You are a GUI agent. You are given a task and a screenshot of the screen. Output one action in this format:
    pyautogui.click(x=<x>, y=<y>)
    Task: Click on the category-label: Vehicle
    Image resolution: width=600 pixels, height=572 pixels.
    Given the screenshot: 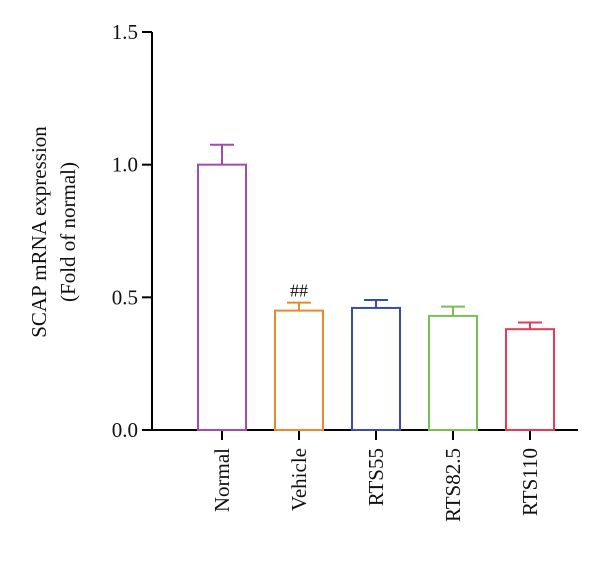 What is the action you would take?
    pyautogui.click(x=299, y=479)
    